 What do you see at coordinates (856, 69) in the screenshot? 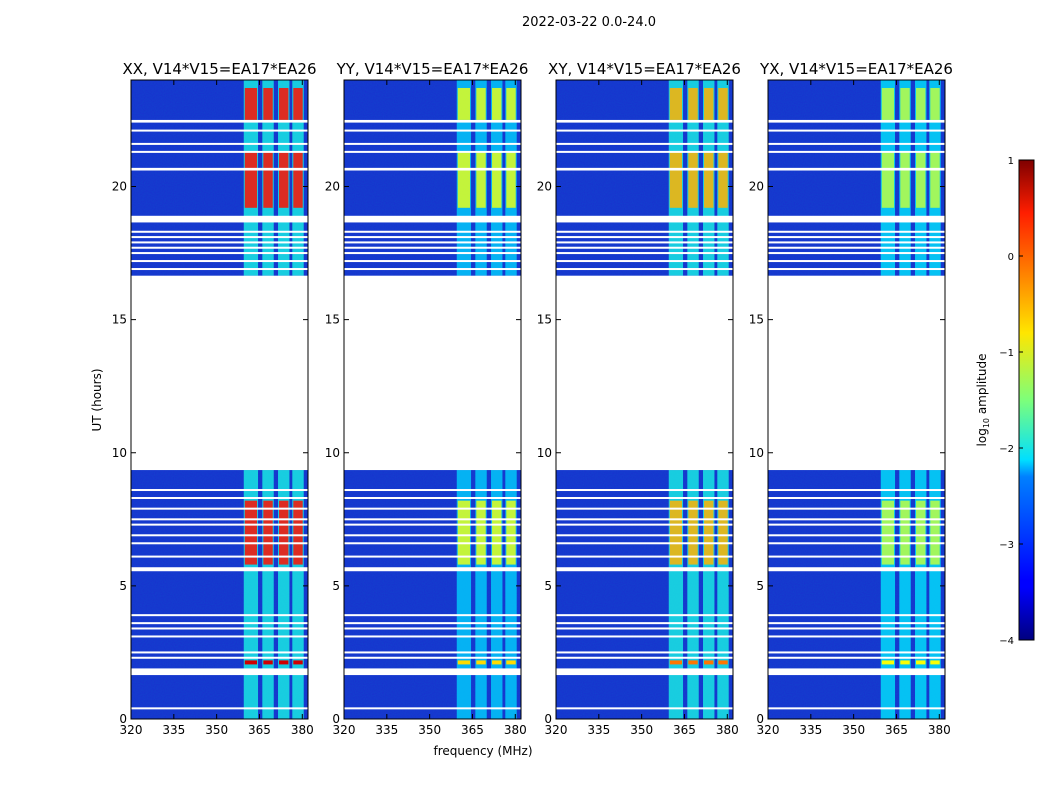
I see `panel-title: YX, V14*V15=EA17*EA26` at bounding box center [856, 69].